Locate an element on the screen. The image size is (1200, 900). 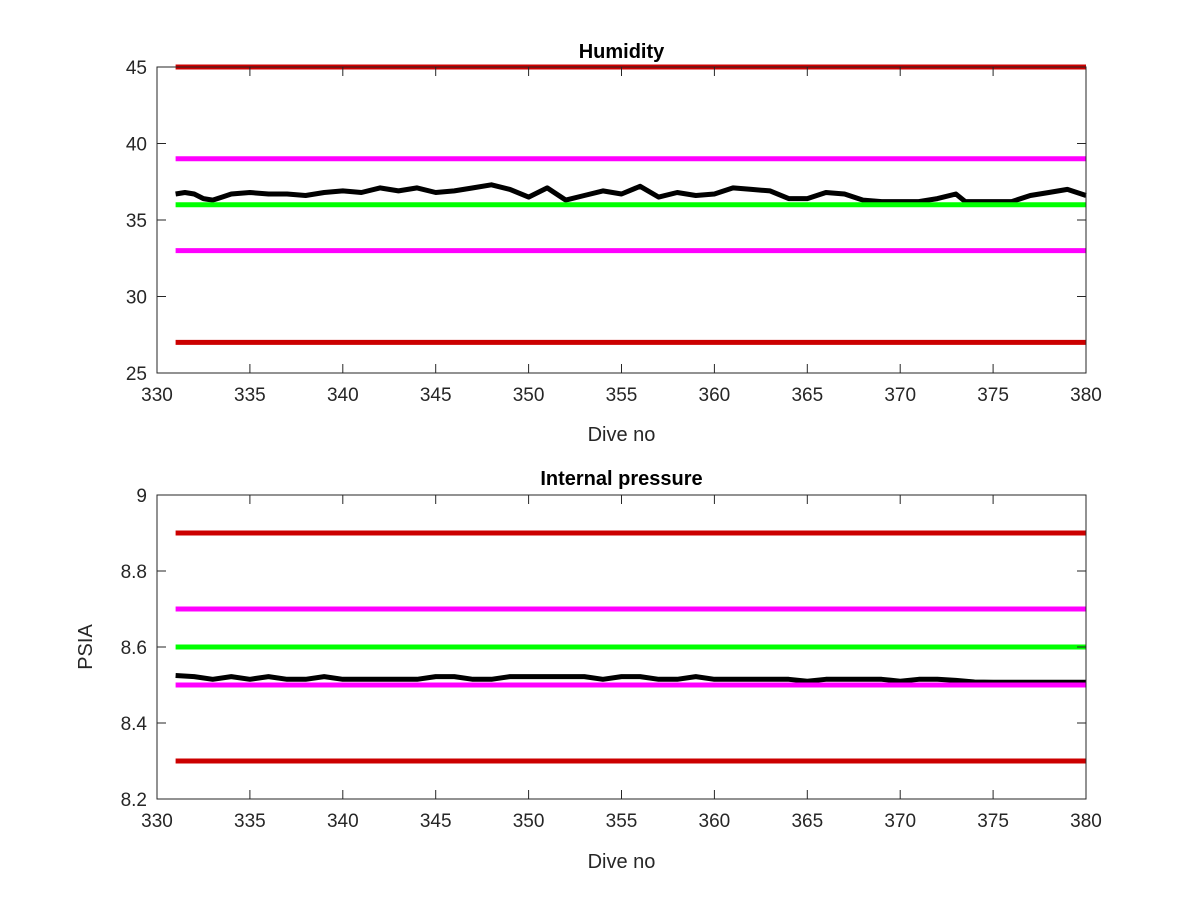
y-tick-label: 30 is located at coordinates (136, 298).